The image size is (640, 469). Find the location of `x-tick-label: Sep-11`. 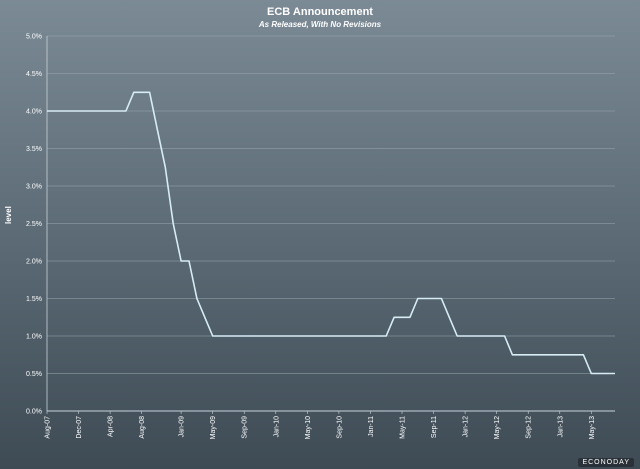

x-tick-label: Sep-11 is located at coordinates (434, 427).